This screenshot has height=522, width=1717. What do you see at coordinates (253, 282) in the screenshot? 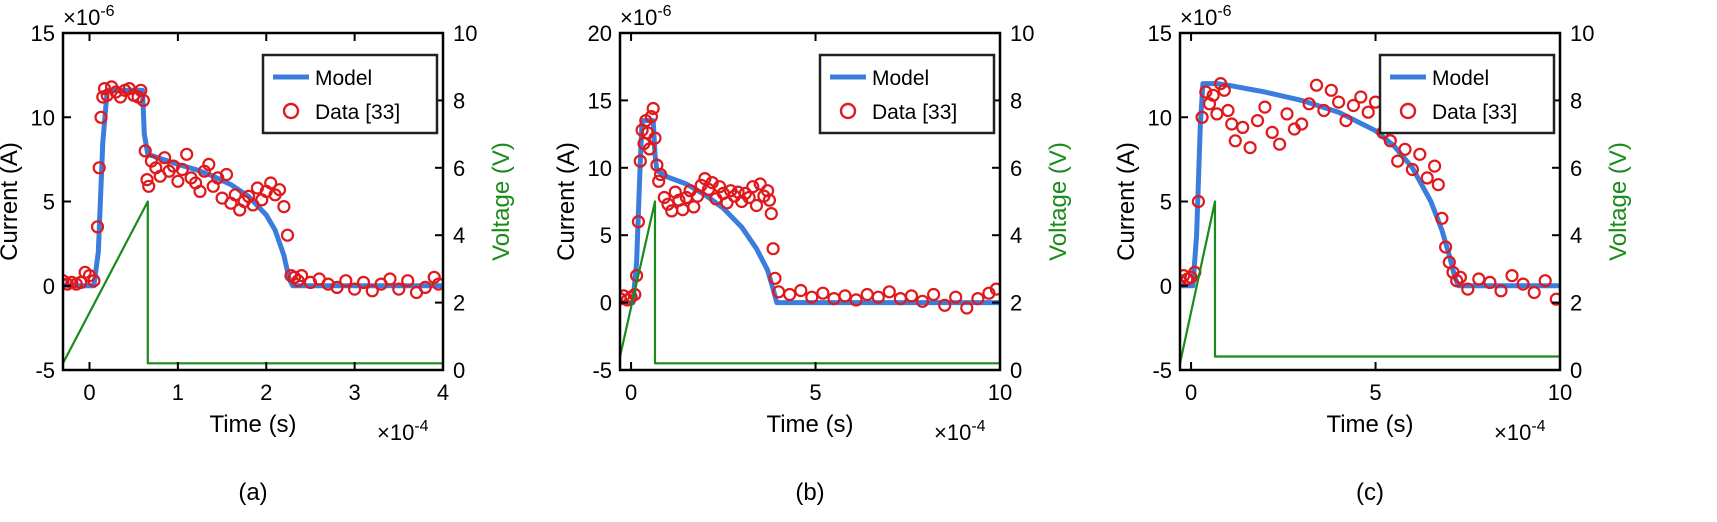
I see `voltage-line` at bounding box center [253, 282].